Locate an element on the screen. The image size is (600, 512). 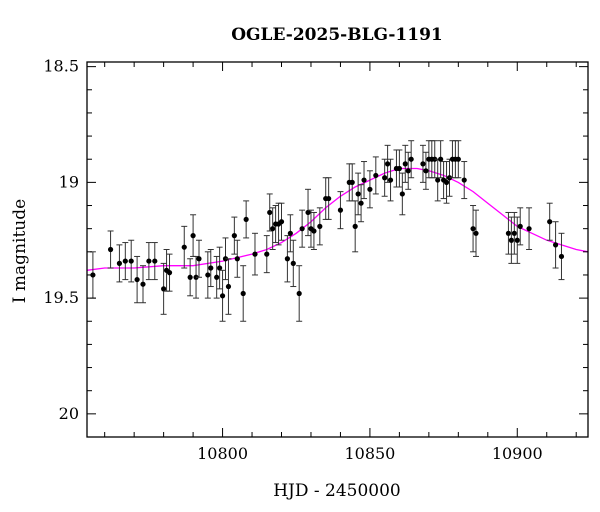
x-tick-label: 10800 is located at coordinates (222, 453).